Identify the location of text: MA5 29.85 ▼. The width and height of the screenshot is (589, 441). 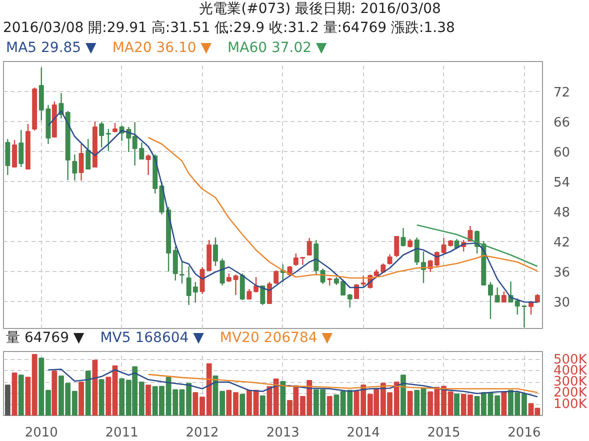
(51, 48).